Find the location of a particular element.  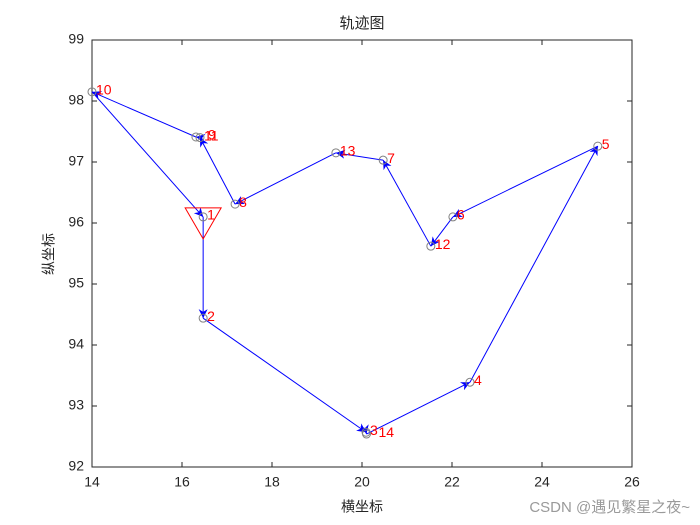

x-axis-label: 横坐标 is located at coordinates (362, 507).